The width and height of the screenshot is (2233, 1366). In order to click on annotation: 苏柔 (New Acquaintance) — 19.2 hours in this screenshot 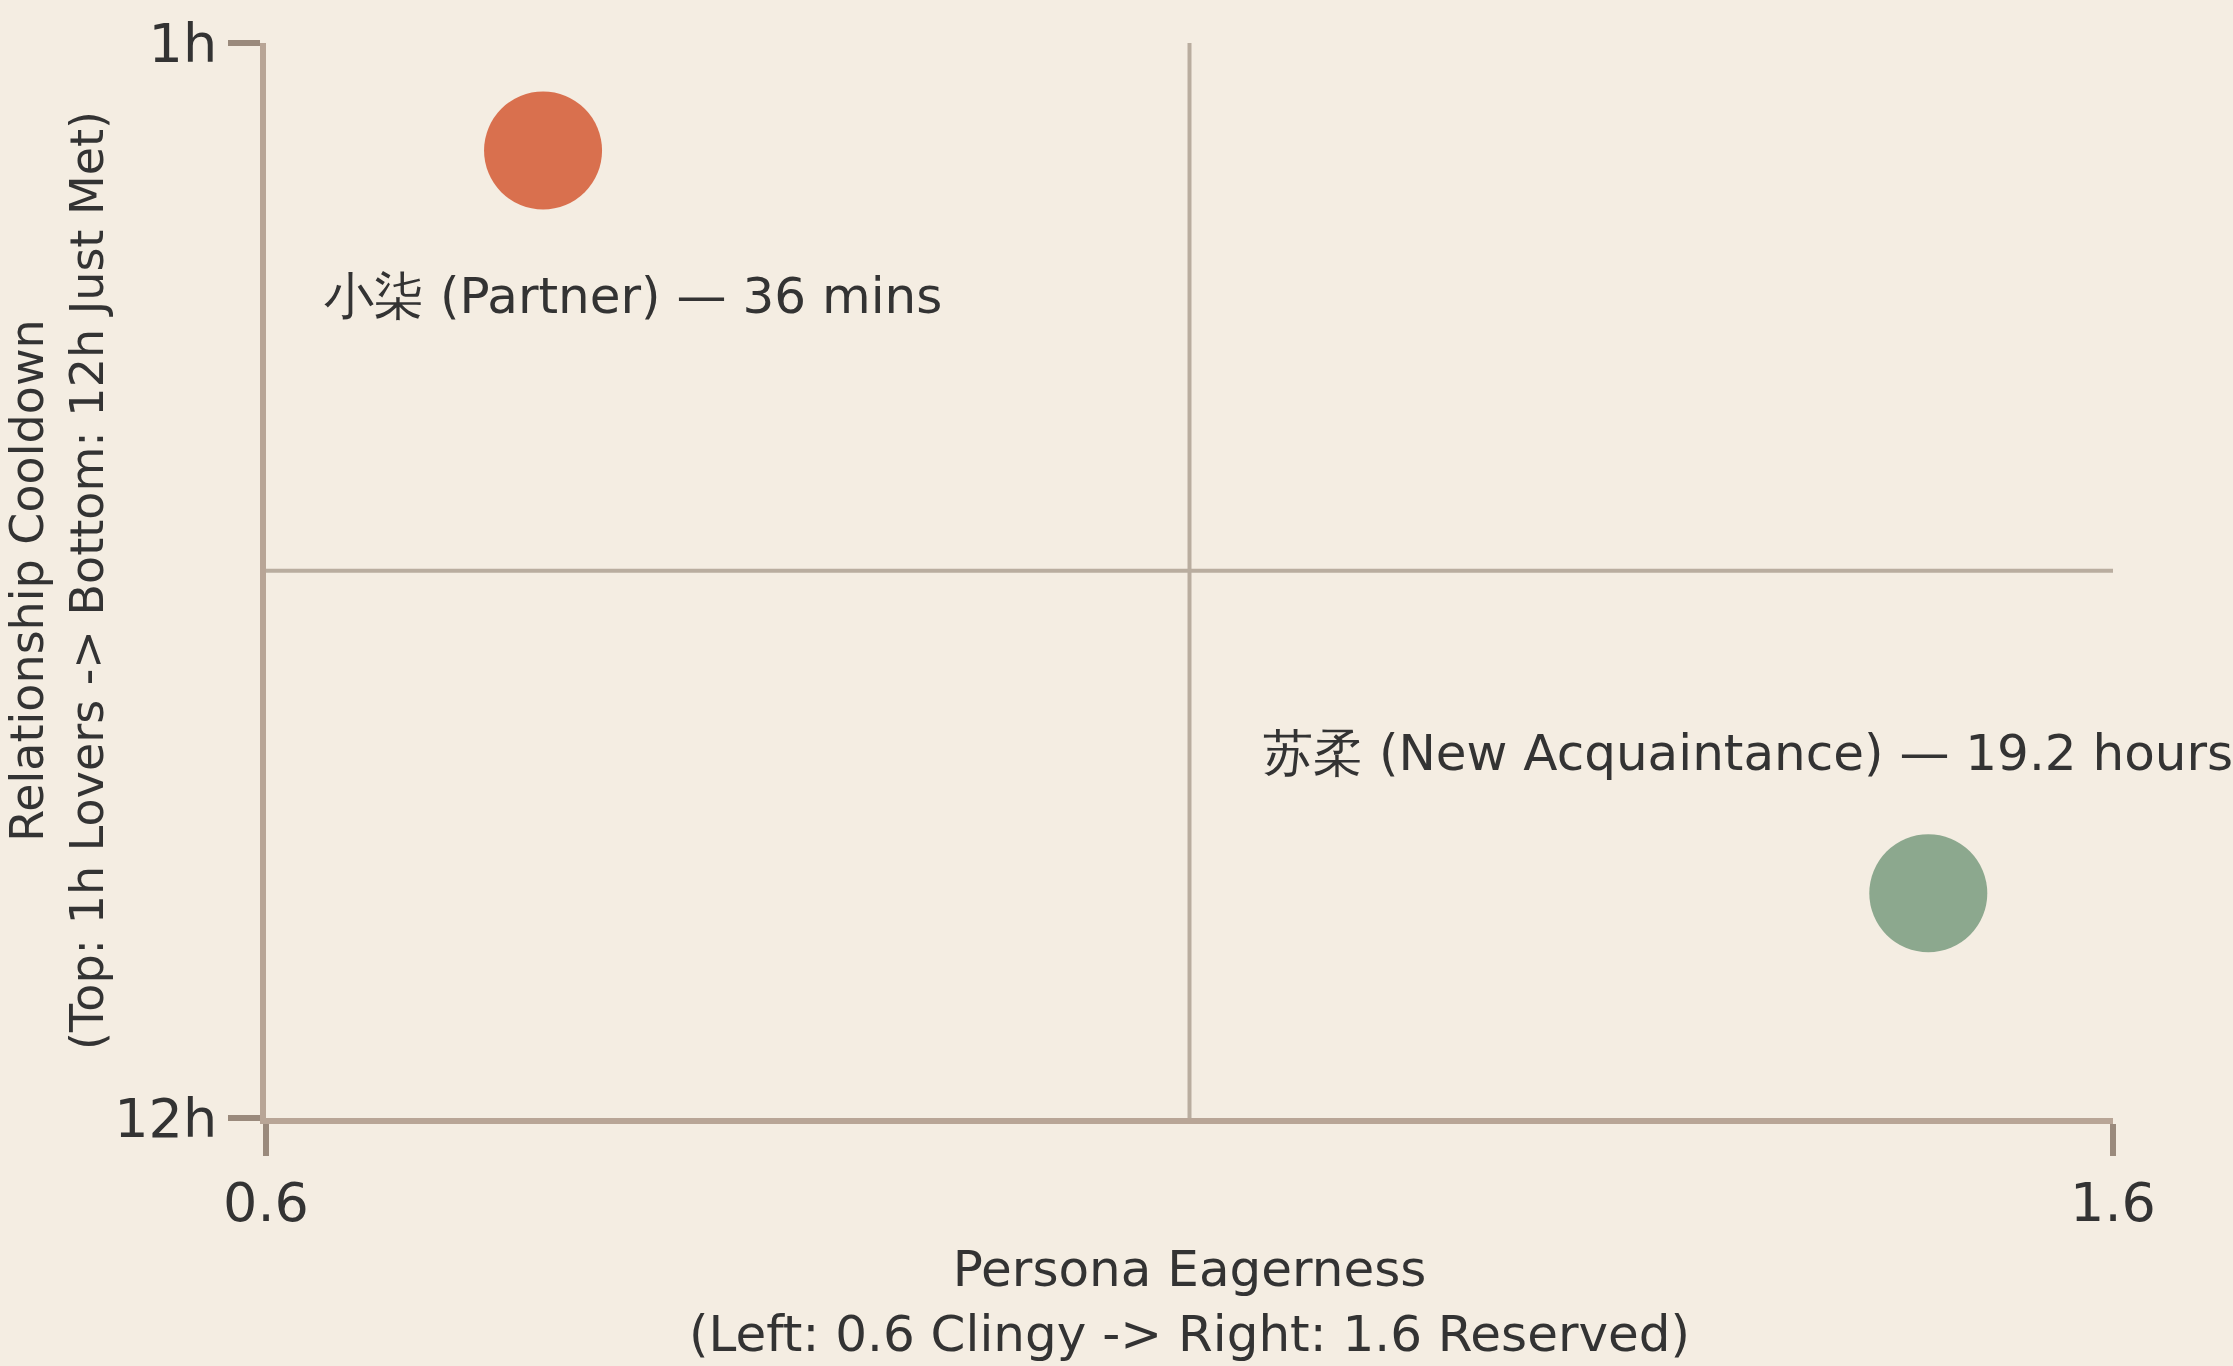, I will do `click(1748, 753)`.